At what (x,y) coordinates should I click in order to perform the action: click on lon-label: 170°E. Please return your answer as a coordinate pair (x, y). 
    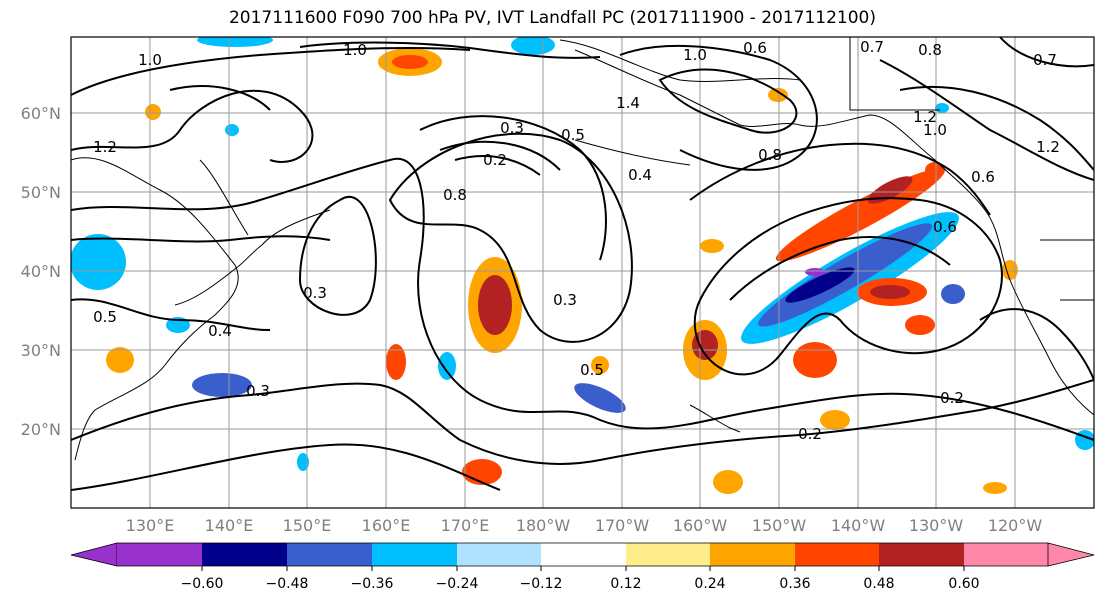
    Looking at the image, I should click on (465, 525).